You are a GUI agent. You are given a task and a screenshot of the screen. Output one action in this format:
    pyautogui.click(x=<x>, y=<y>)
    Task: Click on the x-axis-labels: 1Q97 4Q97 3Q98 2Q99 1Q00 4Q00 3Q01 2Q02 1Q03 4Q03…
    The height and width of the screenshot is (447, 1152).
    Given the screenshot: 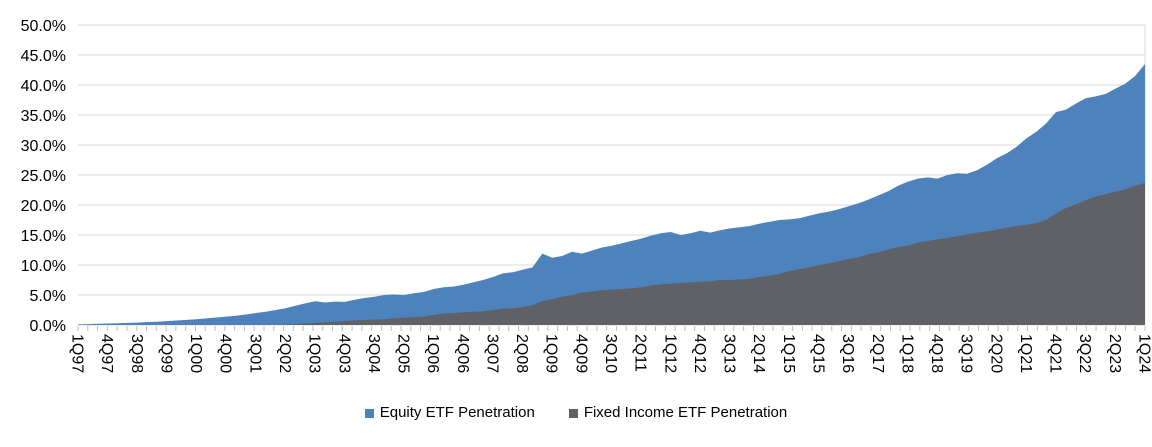 What is the action you would take?
    pyautogui.click(x=610, y=353)
    